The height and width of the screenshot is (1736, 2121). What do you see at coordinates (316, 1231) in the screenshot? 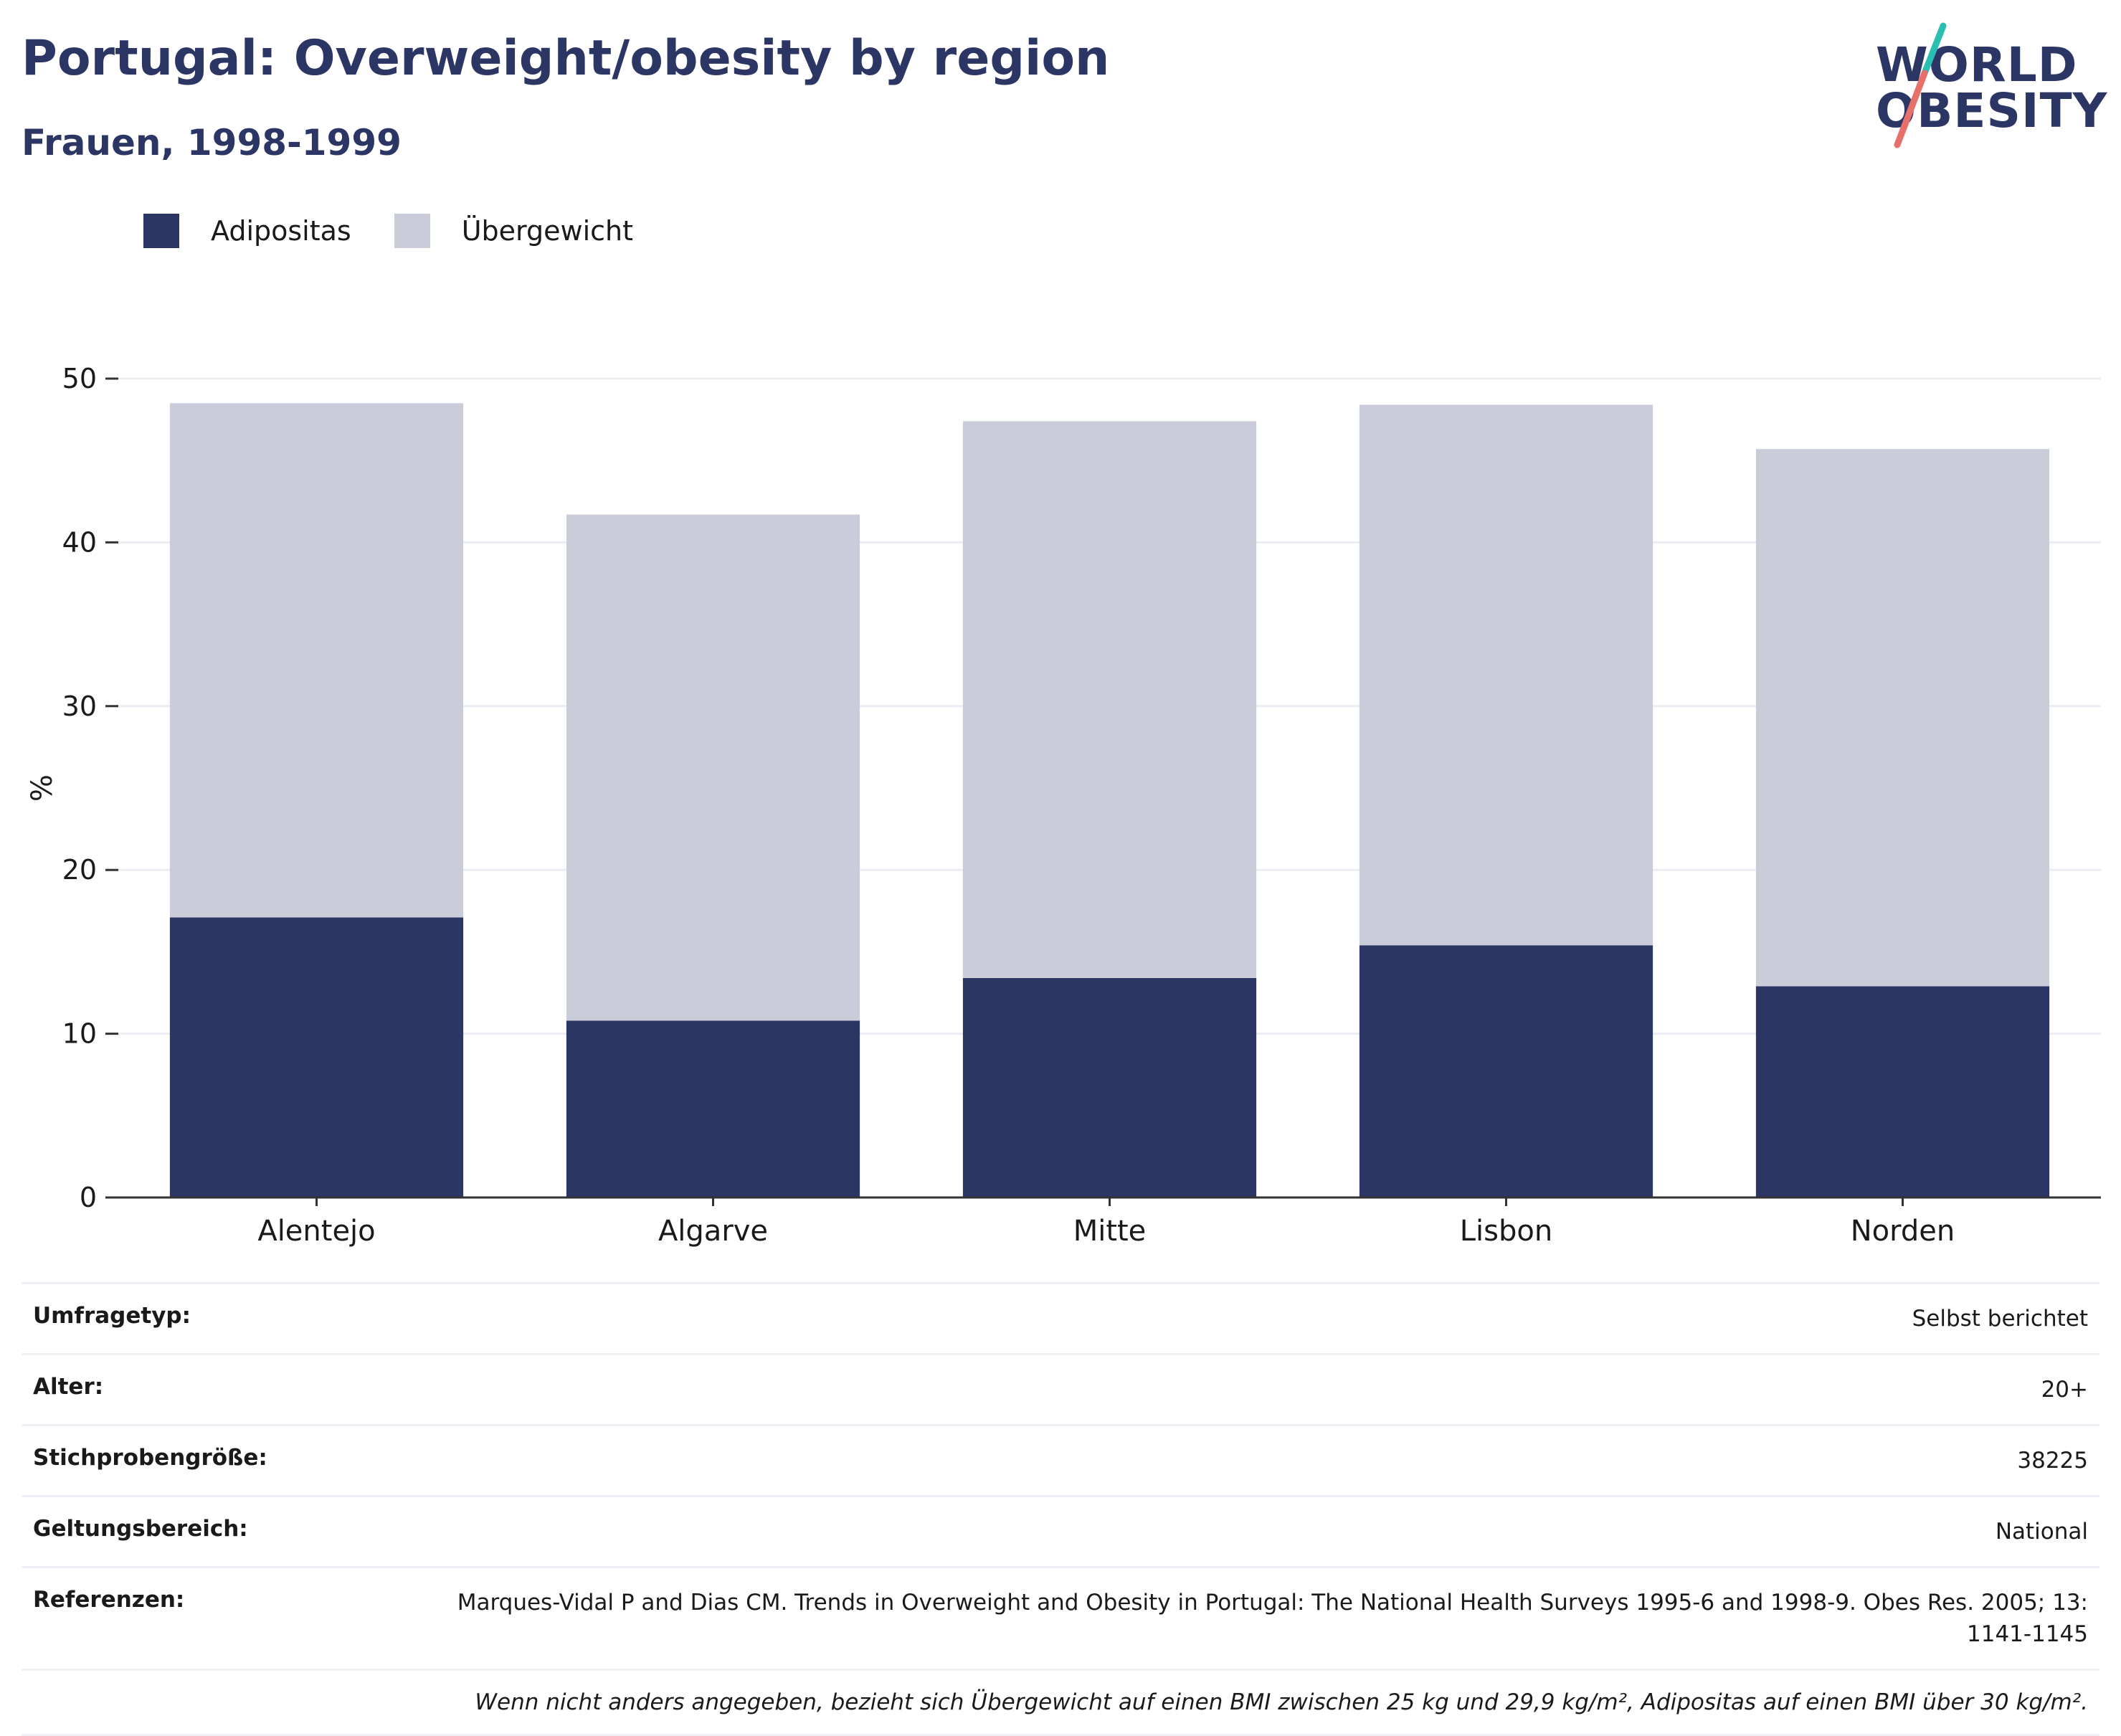
I see `x-tick-label: Alentejo` at bounding box center [316, 1231].